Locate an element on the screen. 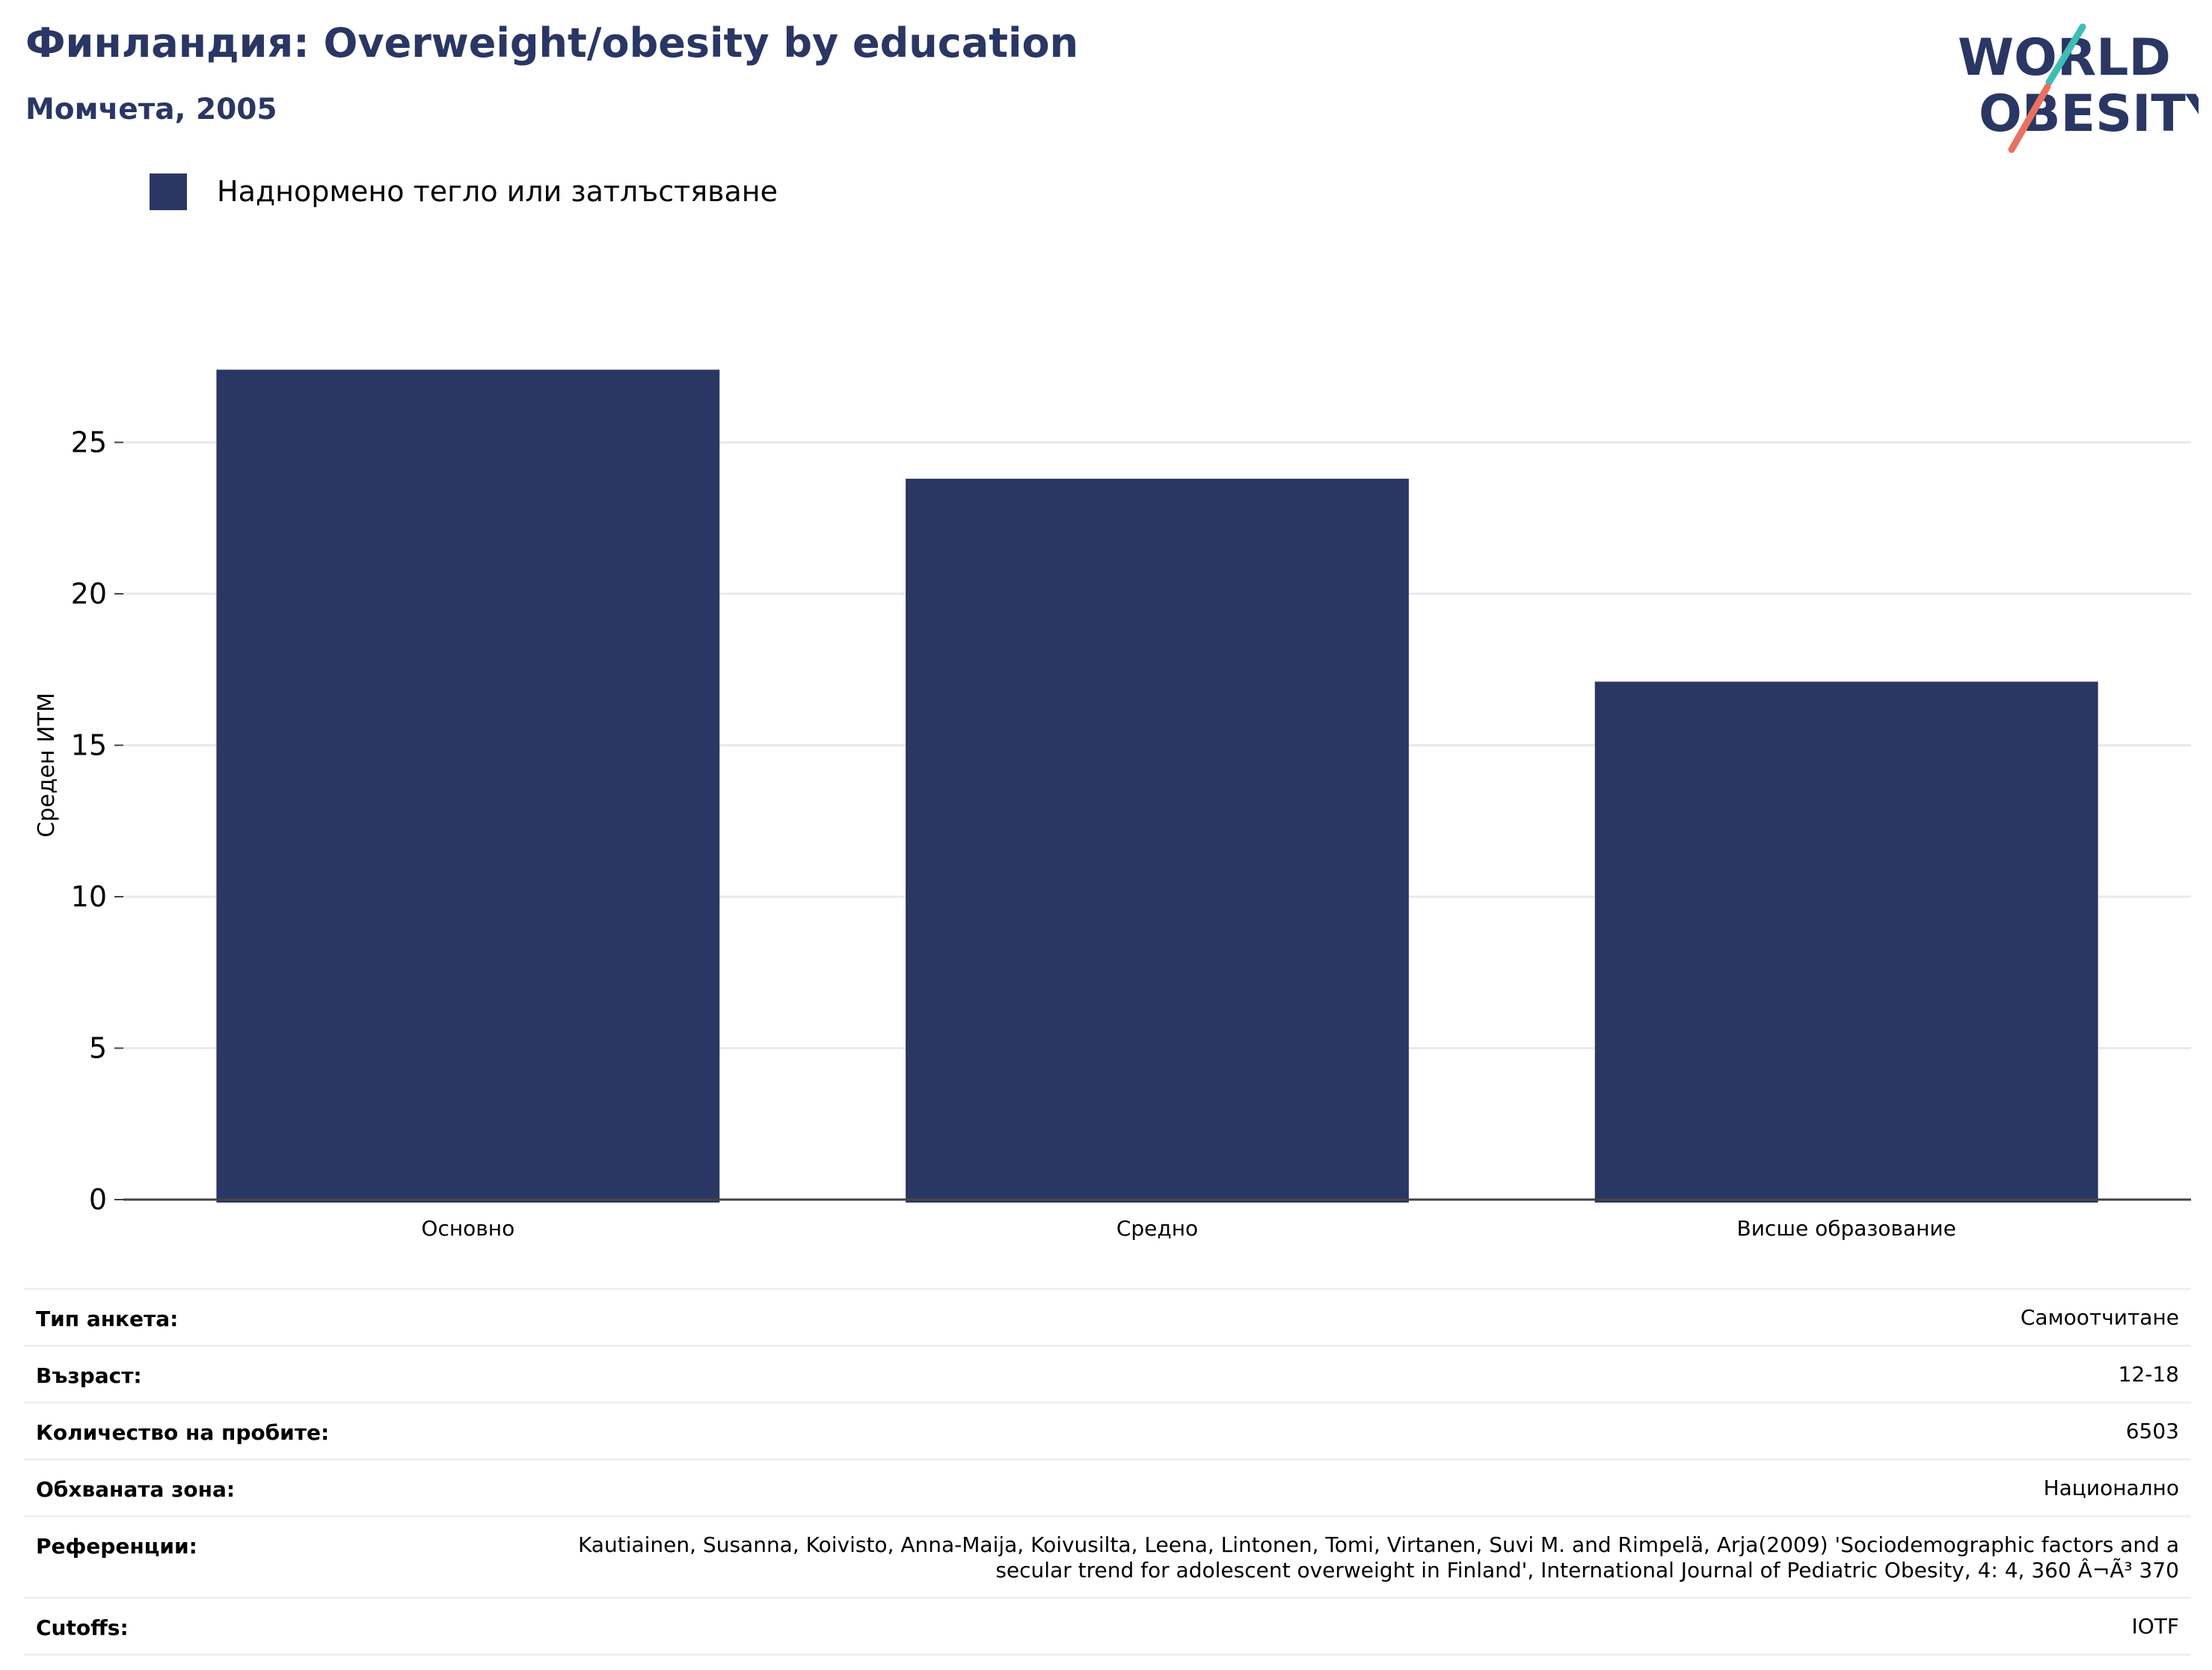 Image resolution: width=2212 pixels, height=1670 pixels. info-row: Тип анкета: Самоотчитане is located at coordinates (1107, 1318).